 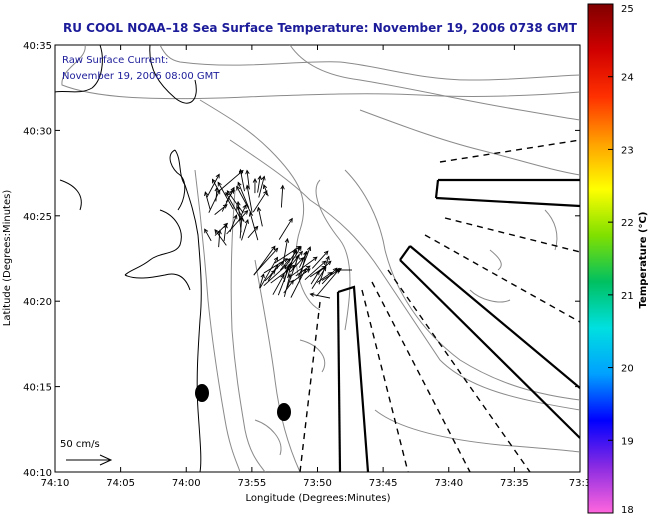 I want to click on colorbar-tick-label: 23, so click(x=627, y=150).